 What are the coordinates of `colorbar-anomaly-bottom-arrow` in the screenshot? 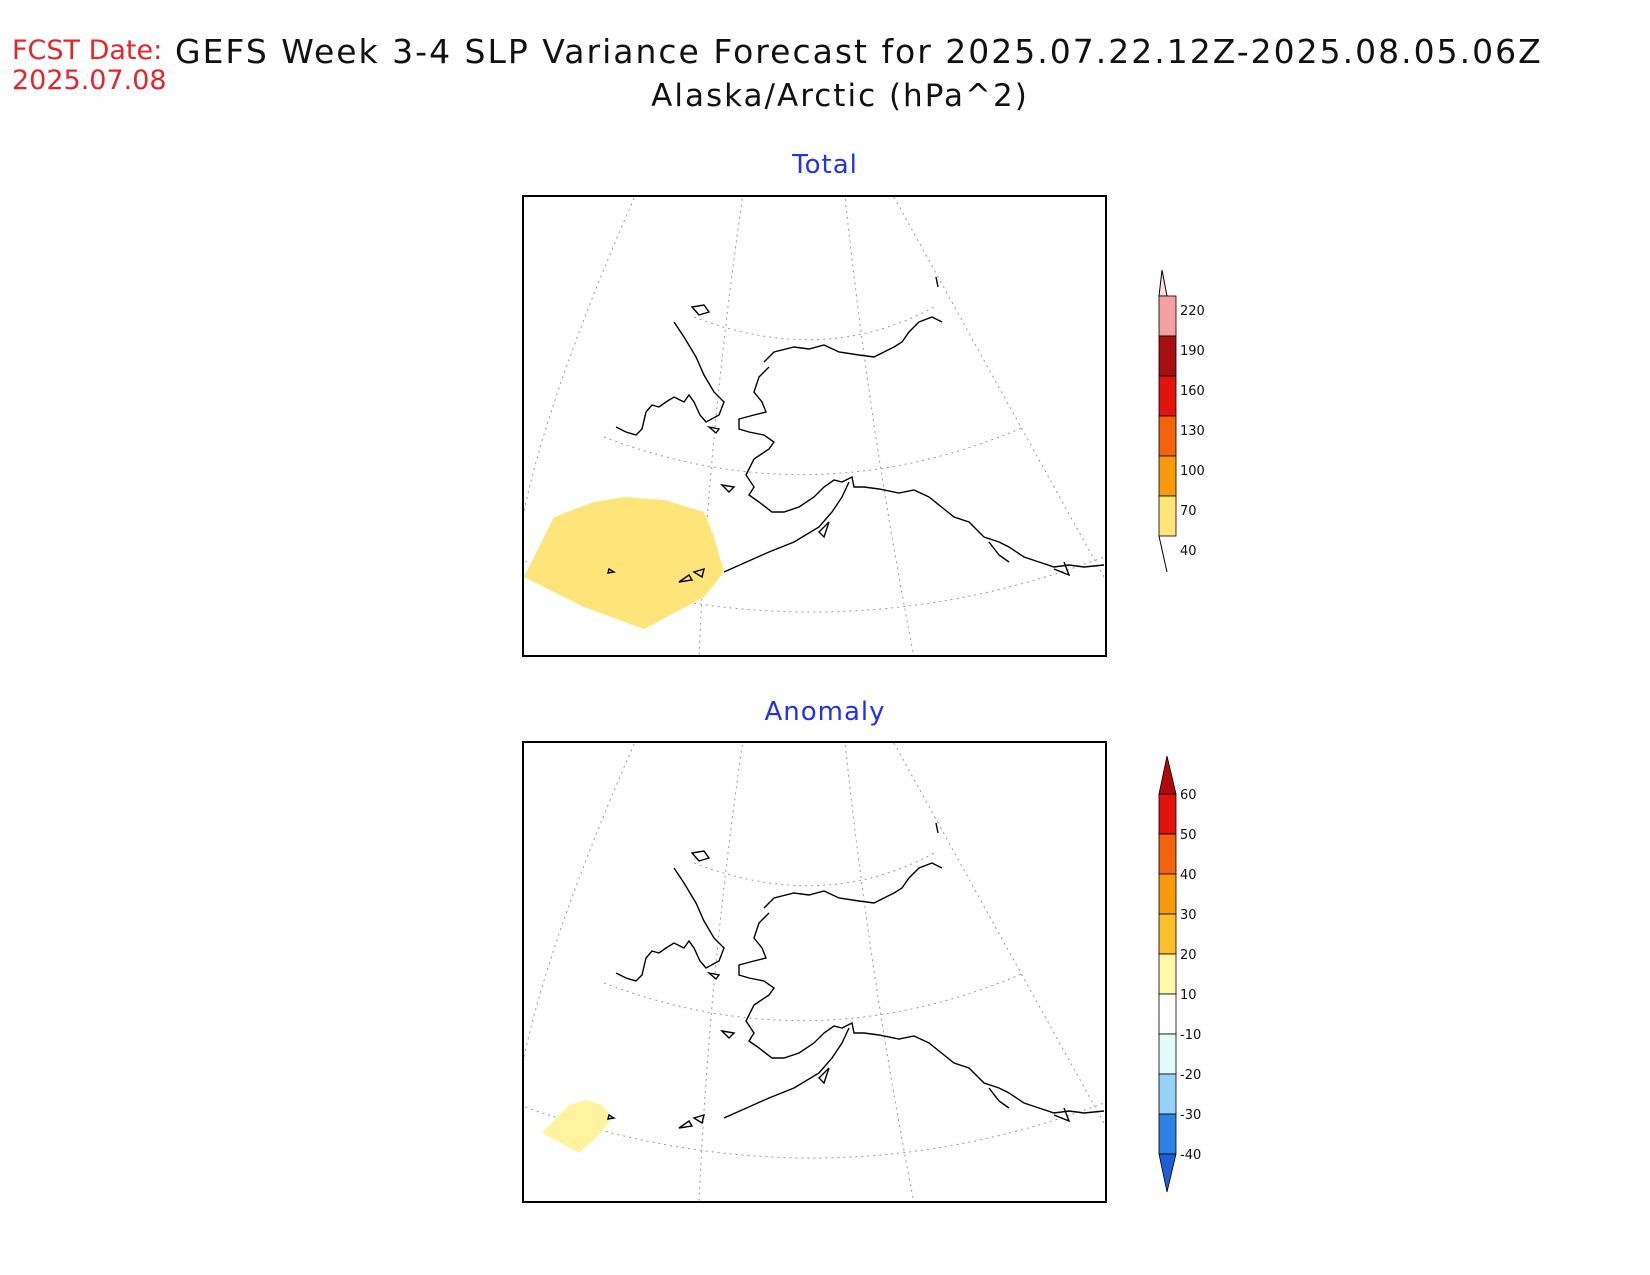 It's located at (1167, 1173).